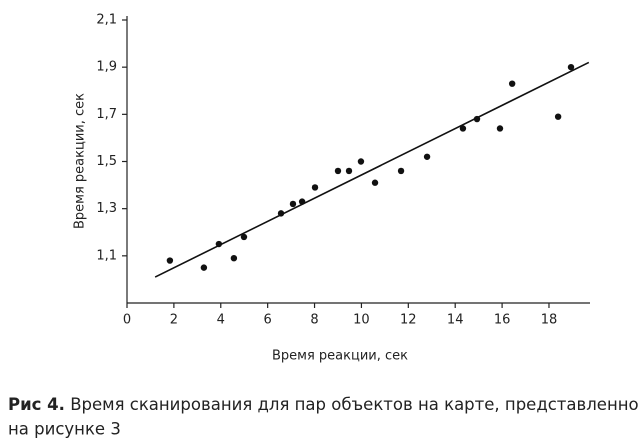 The image size is (640, 448). I want to click on x-axis-label: Время реакции, сек, so click(340, 356).